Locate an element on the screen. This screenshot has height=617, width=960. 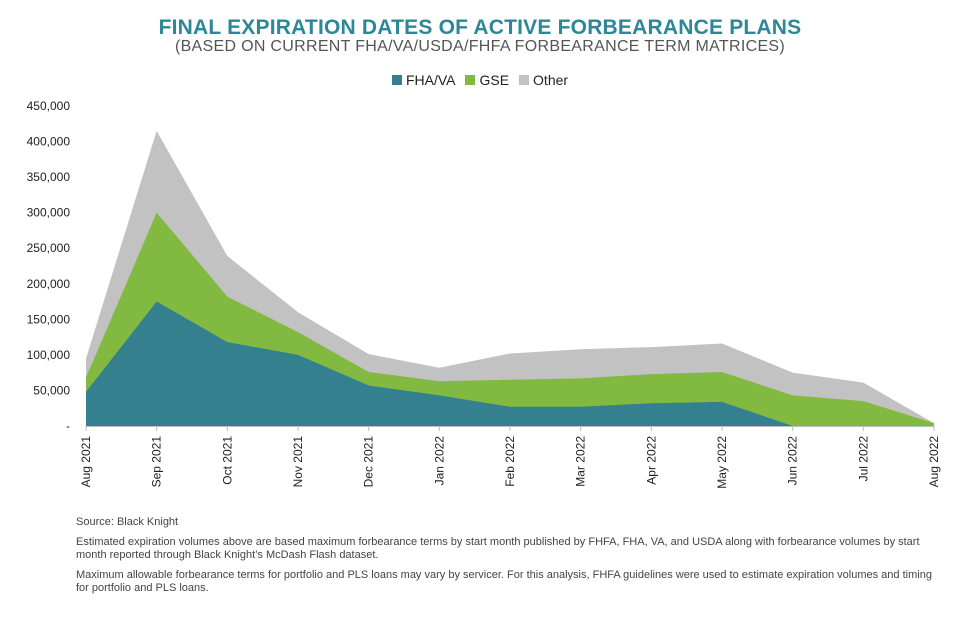
y-tick-label: 100,000 is located at coordinates (49, 355).